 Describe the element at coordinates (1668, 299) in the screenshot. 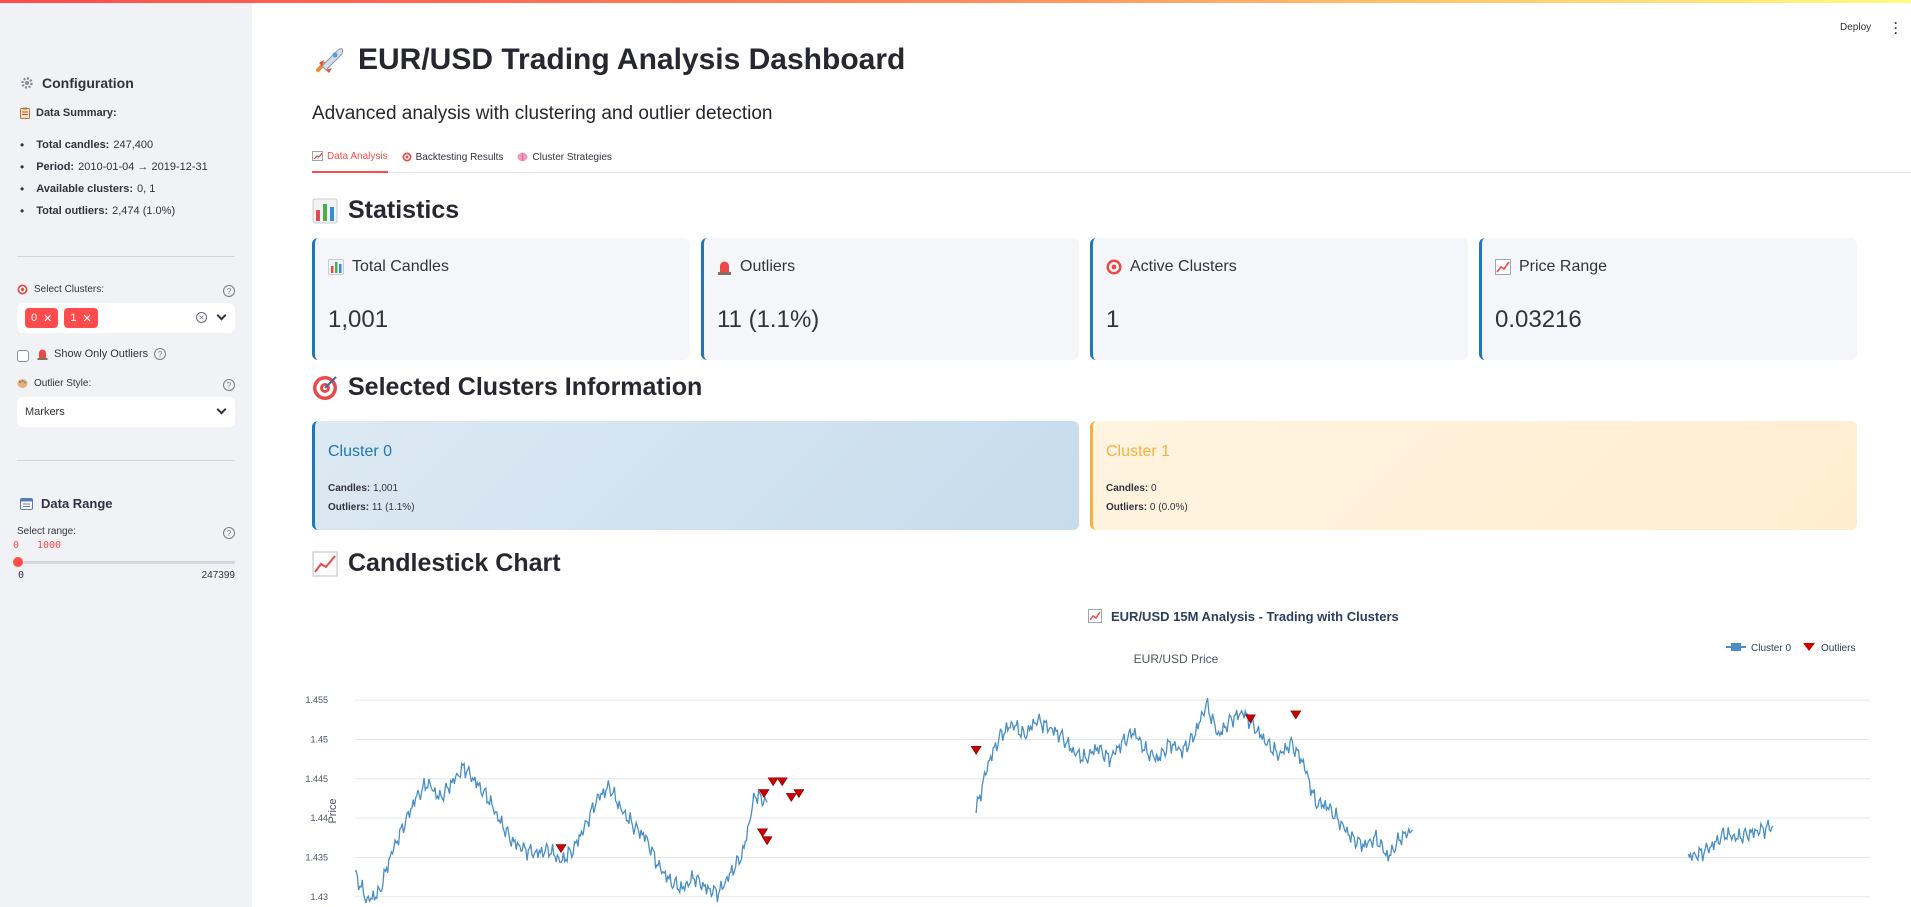

I see `stat-card-price-range: Price Range 0.03216` at that location.